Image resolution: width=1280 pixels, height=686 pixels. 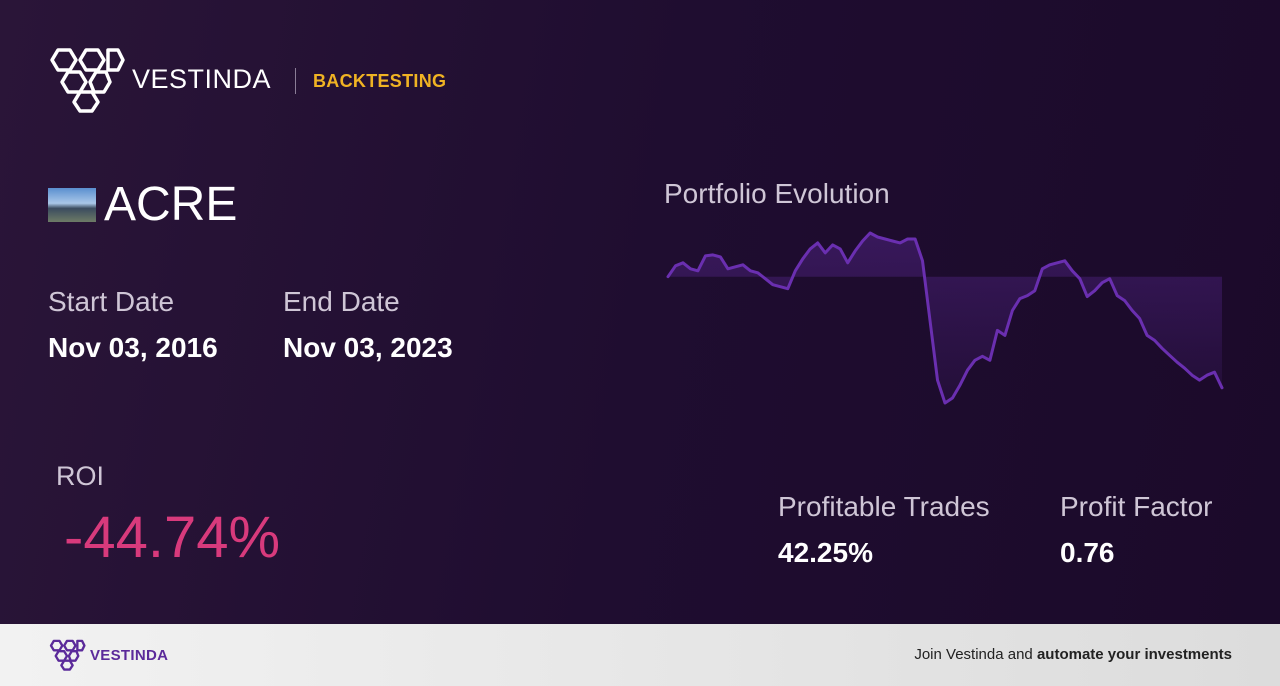 I want to click on cta-bold: automate your investments, so click(x=1134, y=654).